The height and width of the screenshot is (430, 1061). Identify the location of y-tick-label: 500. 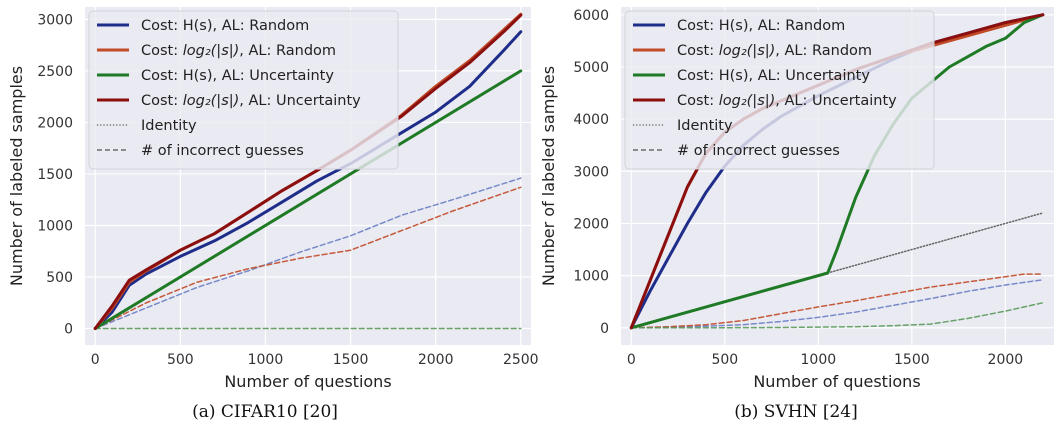
(59, 278).